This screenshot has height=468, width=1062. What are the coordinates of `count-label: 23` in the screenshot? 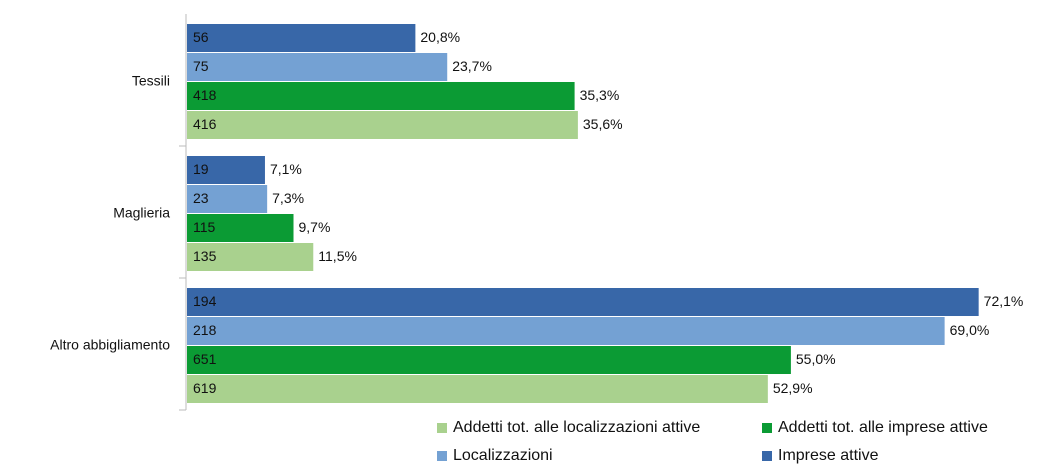 It's located at (201, 198).